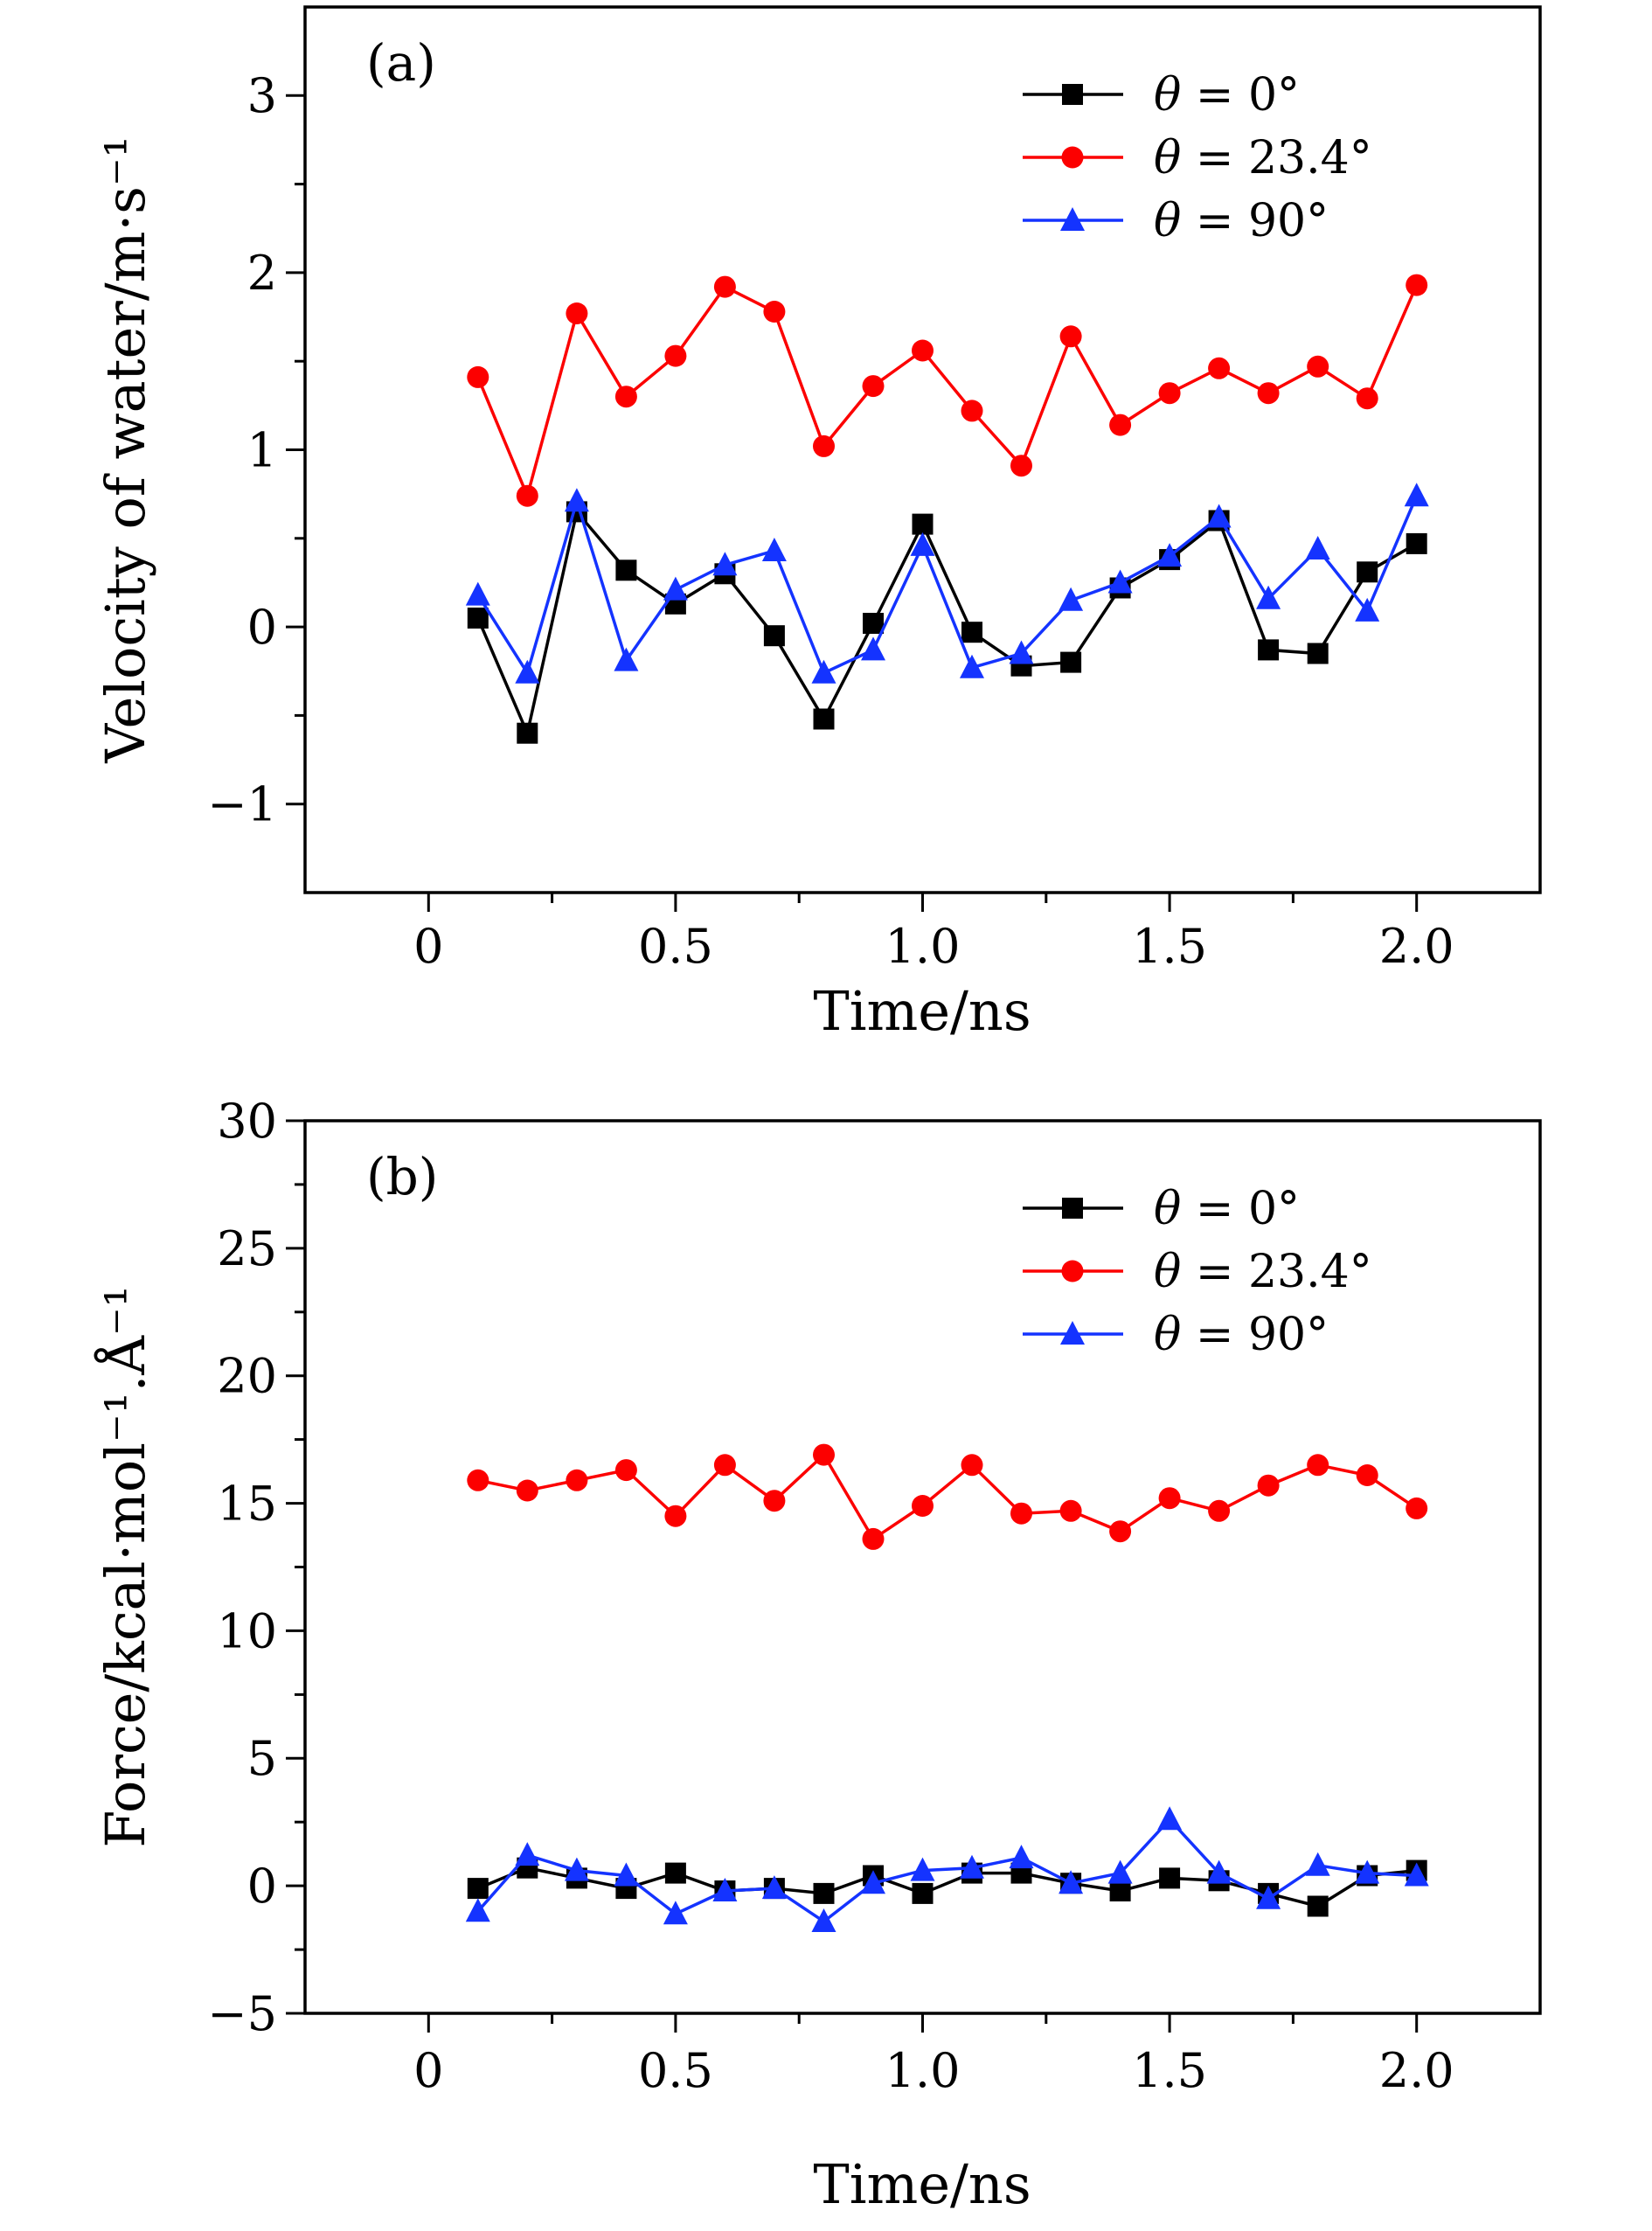 Image resolution: width=1652 pixels, height=2231 pixels. I want to click on x-tick-label: 1.5, so click(1169, 946).